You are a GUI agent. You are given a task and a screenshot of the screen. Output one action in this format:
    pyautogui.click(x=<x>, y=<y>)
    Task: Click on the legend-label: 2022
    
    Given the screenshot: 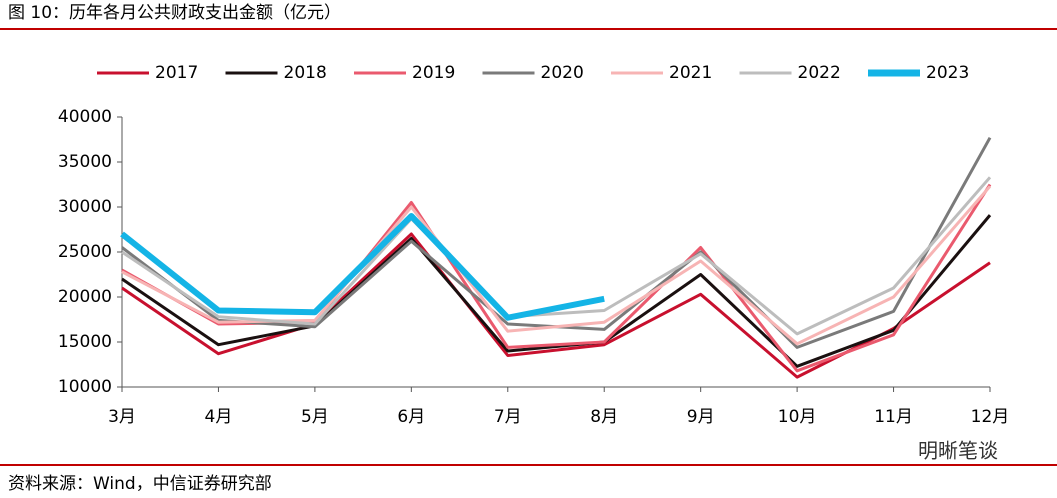 What is the action you would take?
    pyautogui.click(x=819, y=73)
    